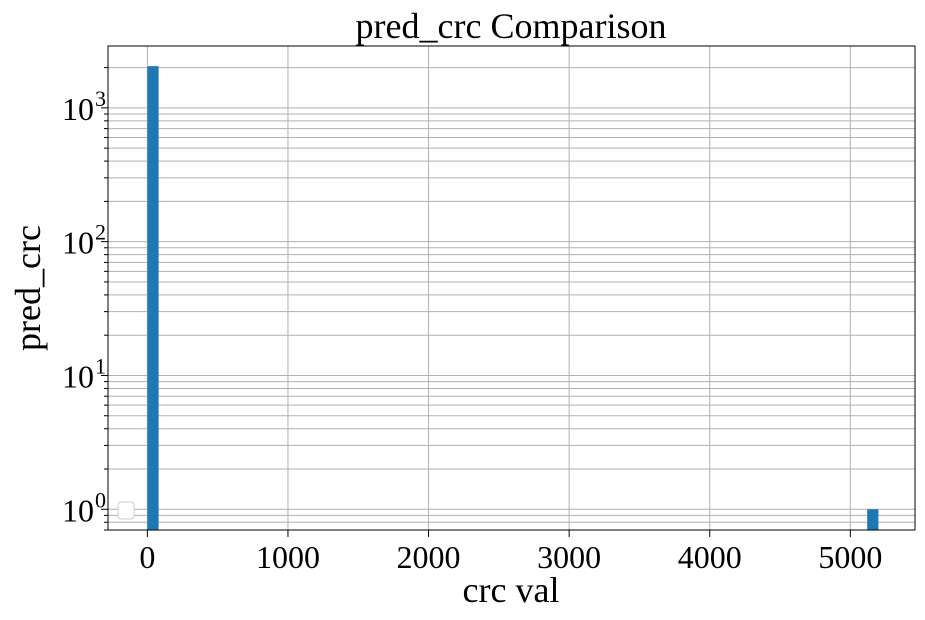 This screenshot has width=925, height=620. Describe the element at coordinates (100, 499) in the screenshot. I see `y-tick-label-exponent: 0` at that location.